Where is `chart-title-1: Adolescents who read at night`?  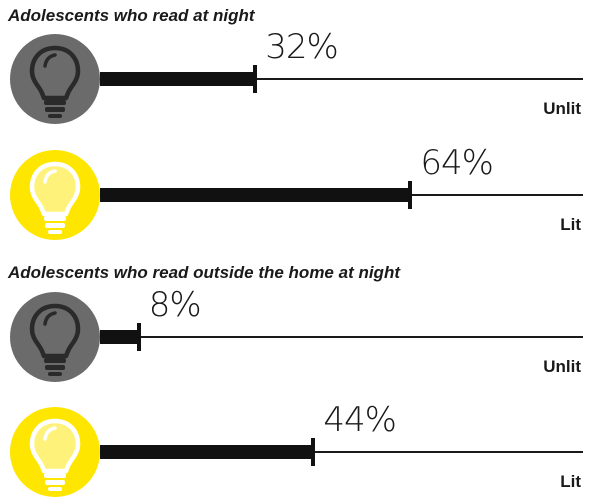
chart-title-1: Adolescents who read at night is located at coordinates (131, 15).